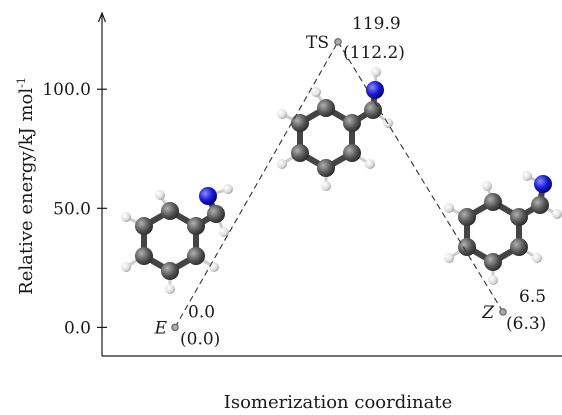 The width and height of the screenshot is (562, 415). Describe the element at coordinates (21, 82) in the screenshot. I see `y-axis-title-exponent: -1` at that location.